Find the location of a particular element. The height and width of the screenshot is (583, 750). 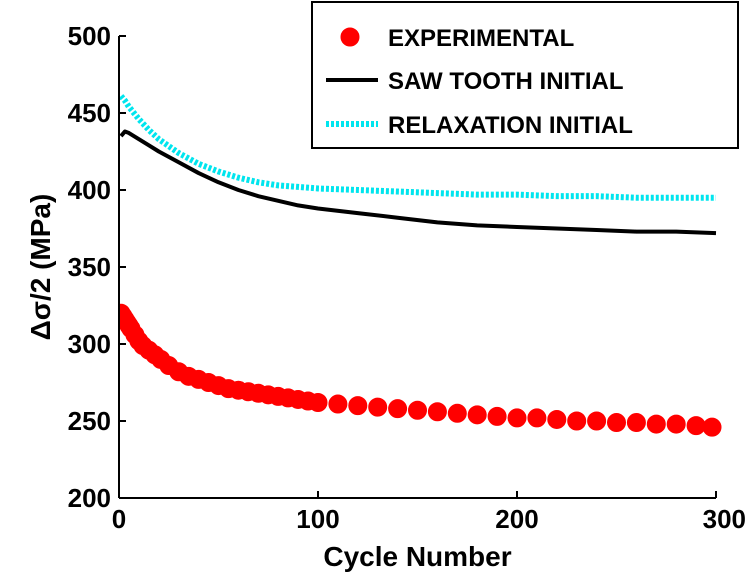

x-axis-title: Cycle Number is located at coordinates (417, 556).